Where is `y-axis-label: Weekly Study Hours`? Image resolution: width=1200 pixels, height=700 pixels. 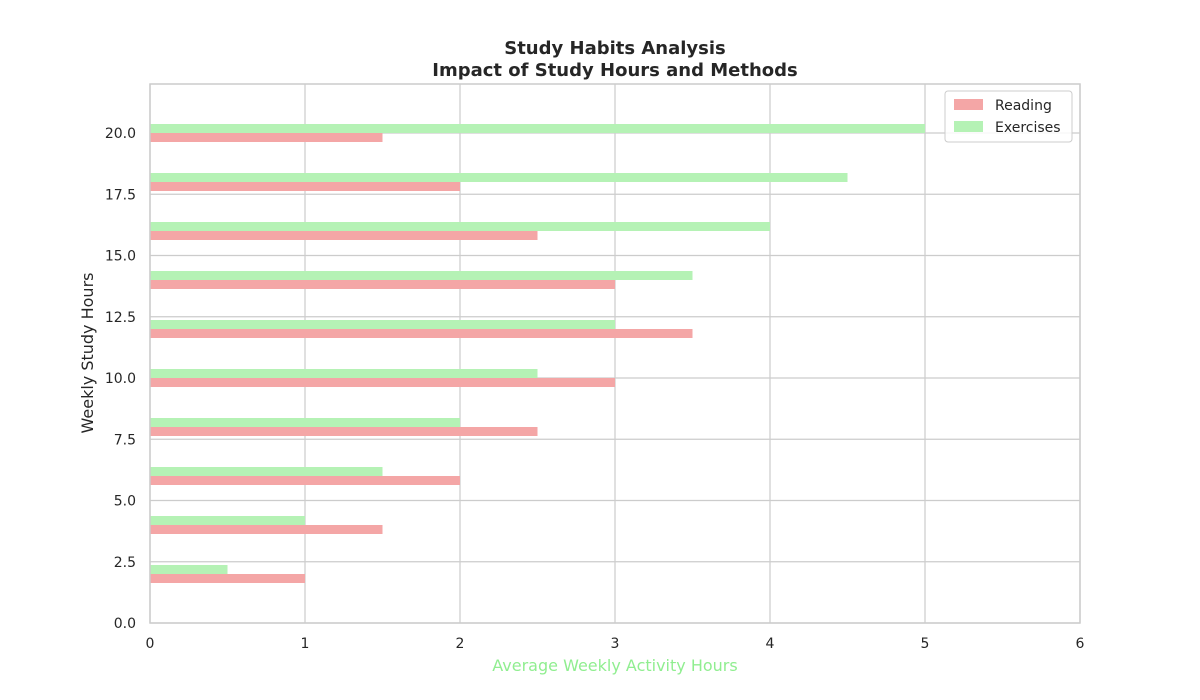
y-axis-label: Weekly Study Hours is located at coordinates (87, 353).